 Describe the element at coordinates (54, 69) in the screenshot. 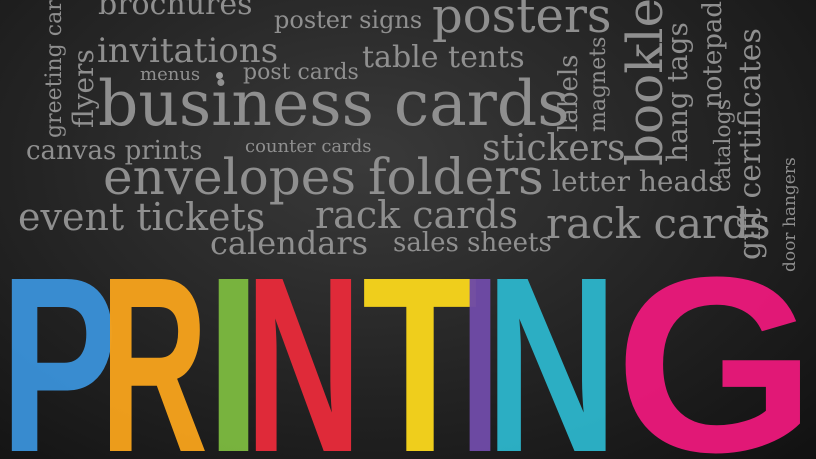

I see `word-greeting-cards: greeting cards` at that location.